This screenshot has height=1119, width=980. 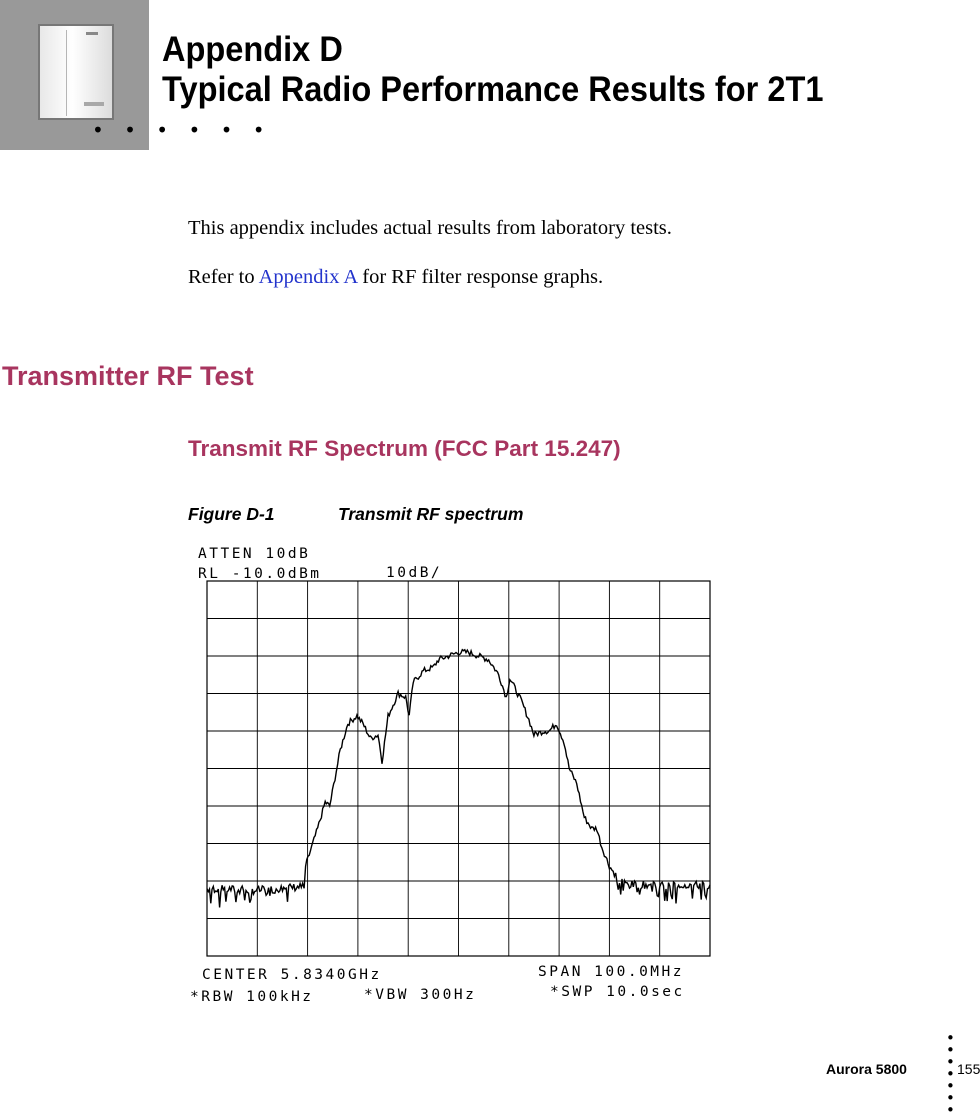 What do you see at coordinates (92, 33) in the screenshot?
I see `device-badge` at bounding box center [92, 33].